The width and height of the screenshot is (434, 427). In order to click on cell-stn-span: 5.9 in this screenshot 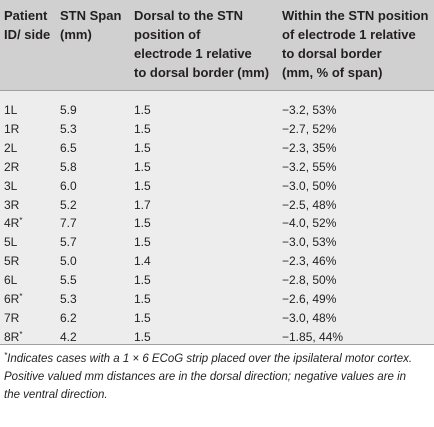, I will do `click(68, 110)`.